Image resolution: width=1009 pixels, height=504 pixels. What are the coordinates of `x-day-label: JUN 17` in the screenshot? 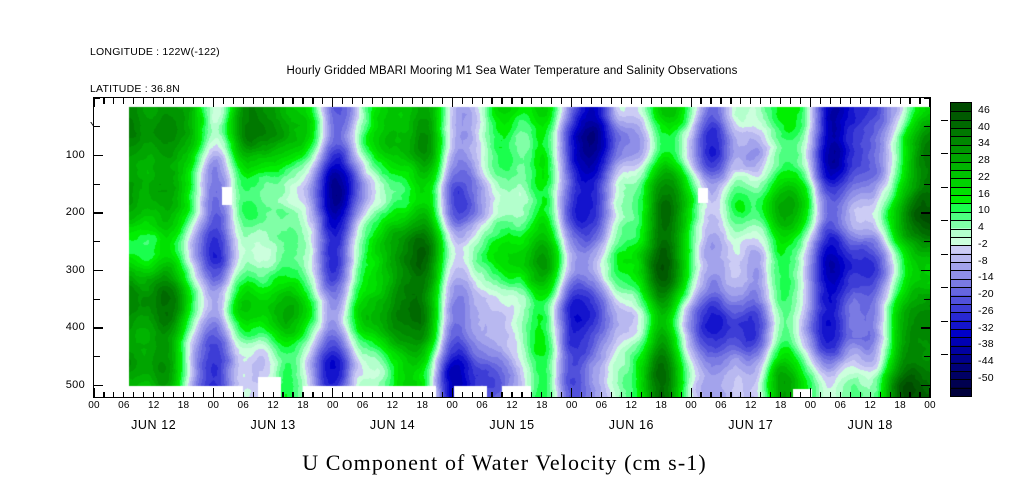 It's located at (751, 425).